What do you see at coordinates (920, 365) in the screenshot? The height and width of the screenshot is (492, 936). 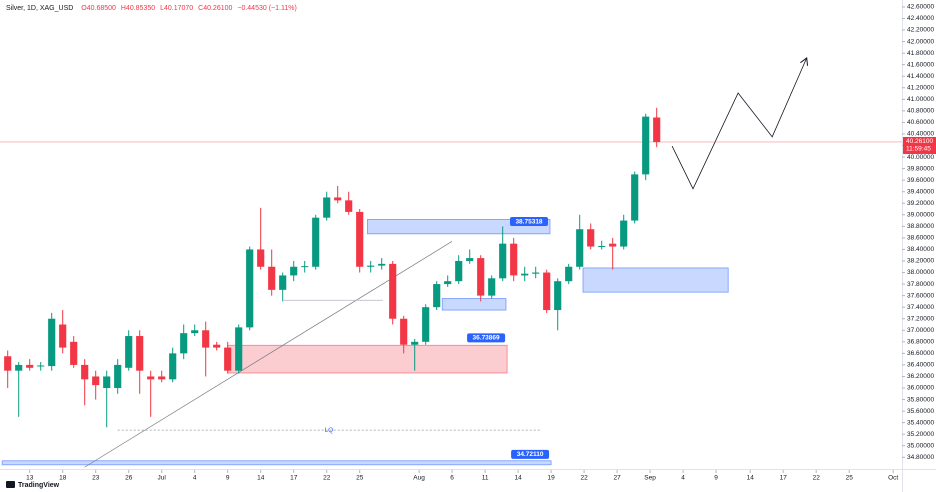 I see `y-tick-label: 36.40000` at bounding box center [920, 365].